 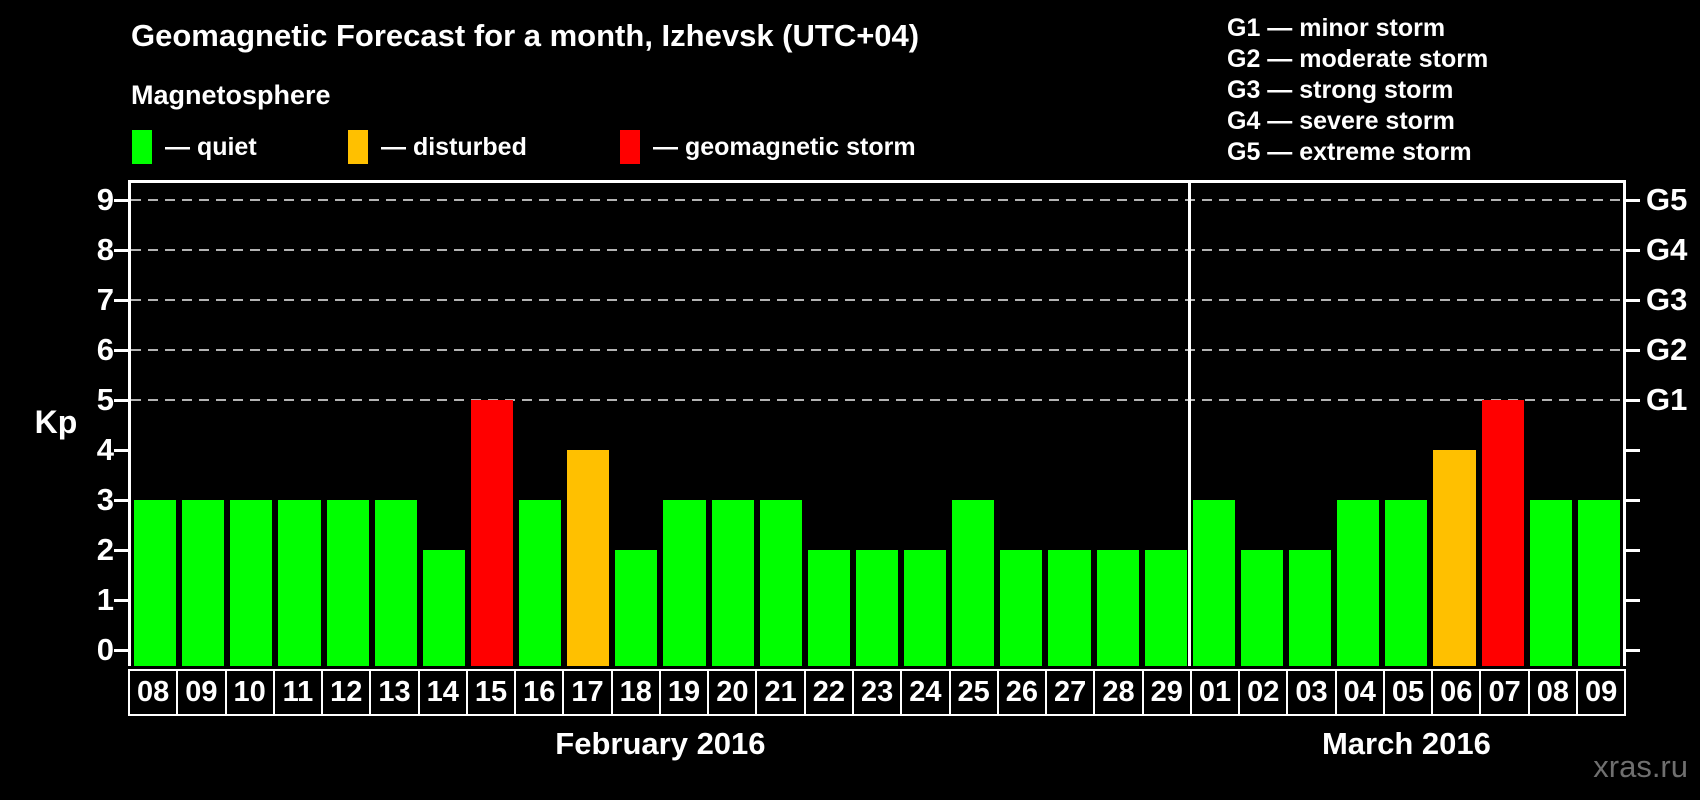 What do you see at coordinates (56, 422) in the screenshot?
I see `y-axis-title: Kp` at bounding box center [56, 422].